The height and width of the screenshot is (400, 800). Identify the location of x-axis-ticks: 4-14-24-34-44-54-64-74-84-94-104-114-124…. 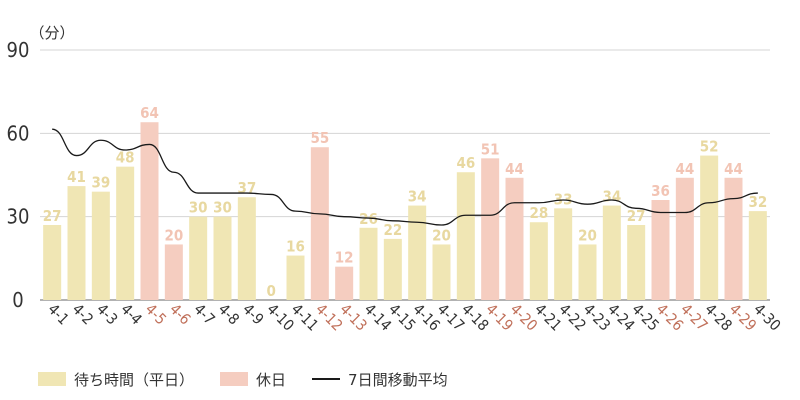
(414, 317).